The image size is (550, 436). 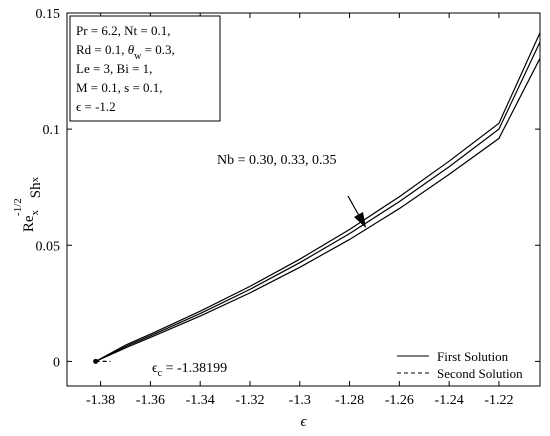 What do you see at coordinates (300, 400) in the screenshot?
I see `x-tick-label: -1.3` at bounding box center [300, 400].